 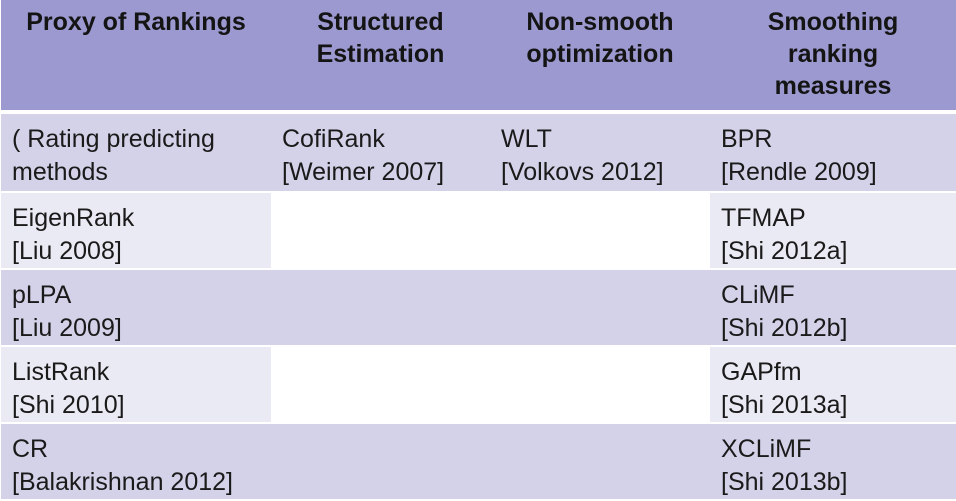 What do you see at coordinates (60, 172) in the screenshot?
I see `cell-text: methods` at bounding box center [60, 172].